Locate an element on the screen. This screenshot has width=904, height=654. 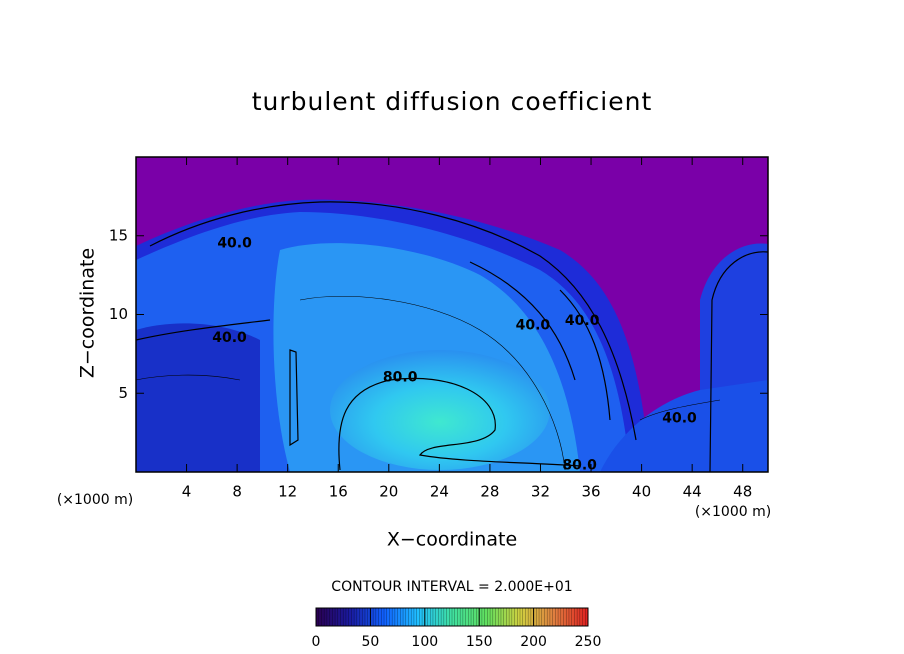
colorbar-tick-label: 100 is located at coordinates (424, 642).